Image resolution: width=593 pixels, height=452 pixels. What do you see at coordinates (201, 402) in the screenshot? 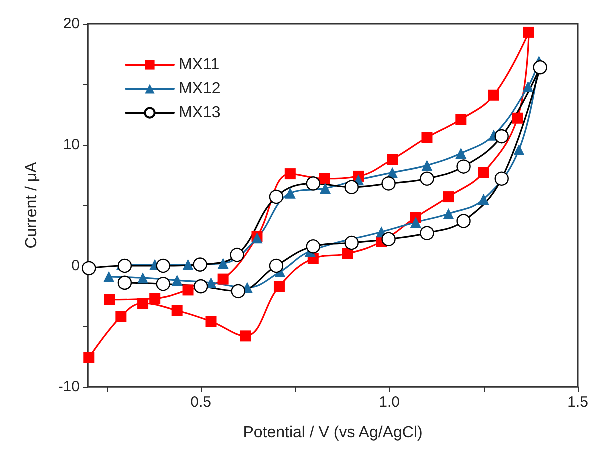
I see `x-tick-label: 0.5` at bounding box center [201, 402].